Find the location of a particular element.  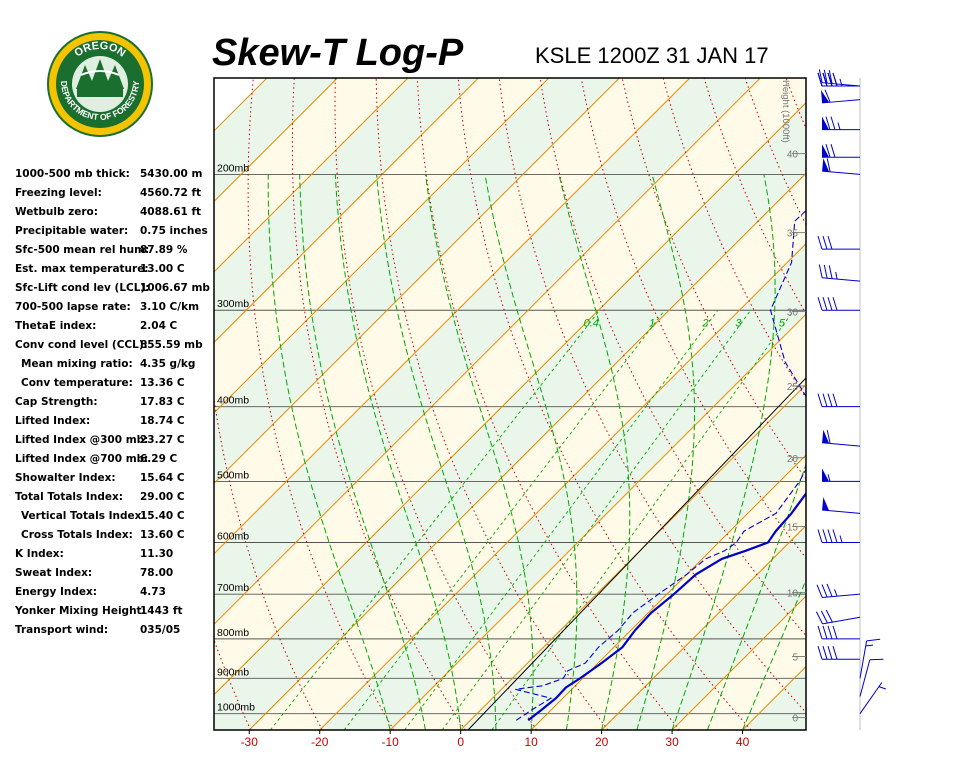

height-tick-label: 5 is located at coordinates (795, 657).